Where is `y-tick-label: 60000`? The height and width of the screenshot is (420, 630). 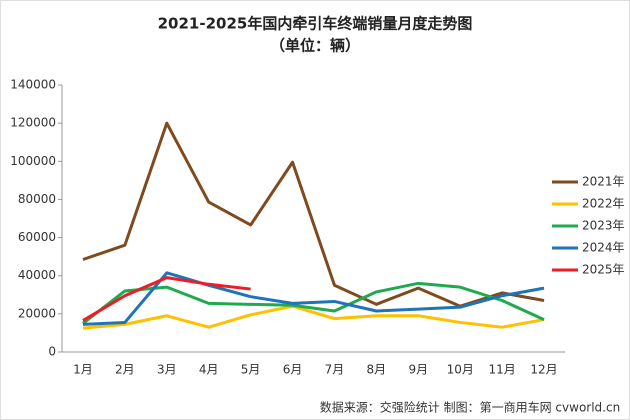
y-tick-label: 60000 is located at coordinates (37, 237).